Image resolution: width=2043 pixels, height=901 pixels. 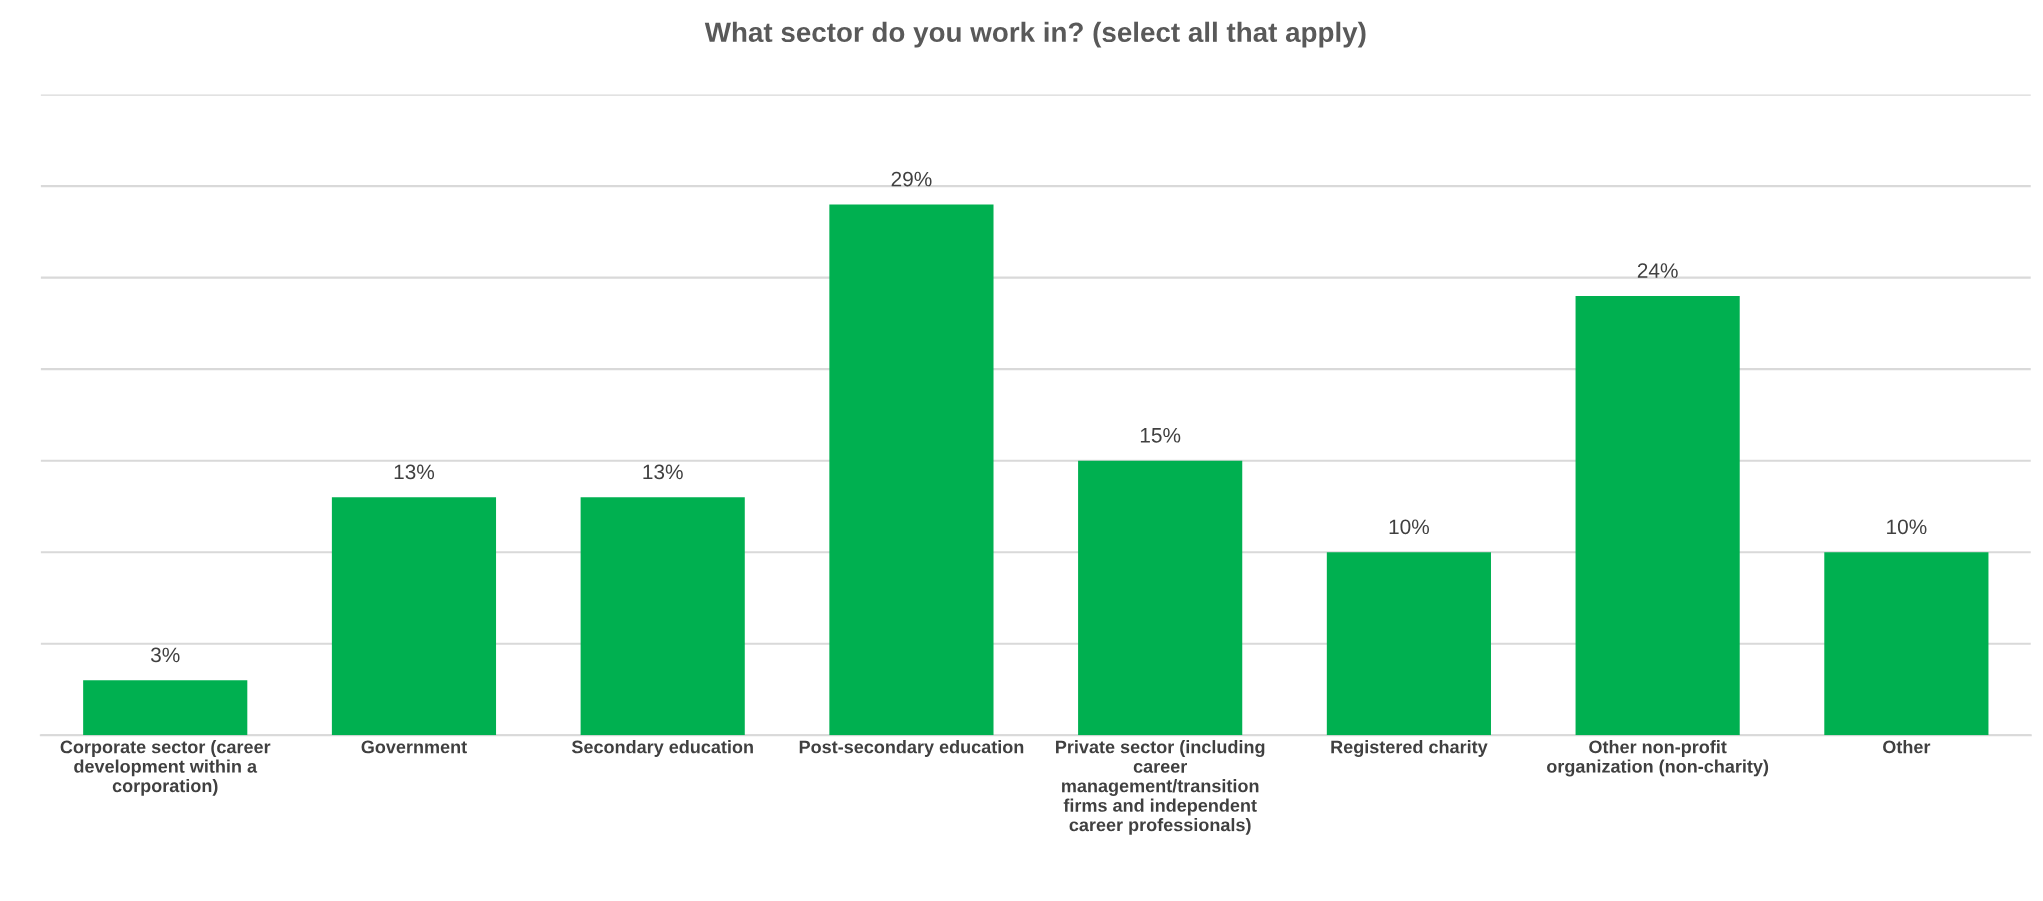 I want to click on data-label: 24%, so click(x=1657, y=270).